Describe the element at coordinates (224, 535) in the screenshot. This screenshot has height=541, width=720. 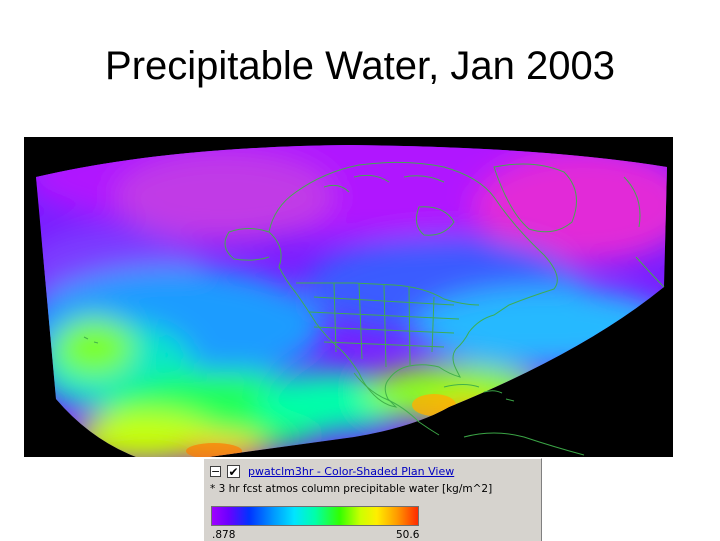
I see `scale-min-label: .878` at that location.